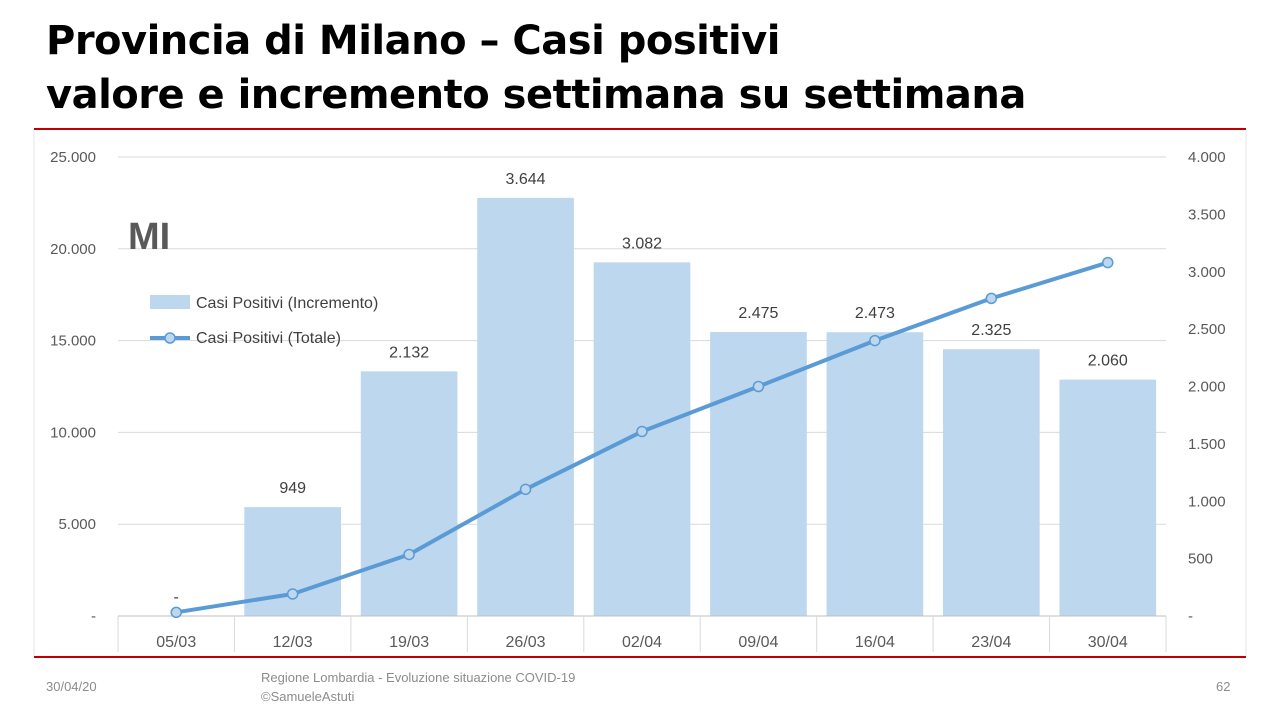 This screenshot has width=1280, height=725. Describe the element at coordinates (409, 352) in the screenshot. I see `bar-data-label: 2.132` at that location.